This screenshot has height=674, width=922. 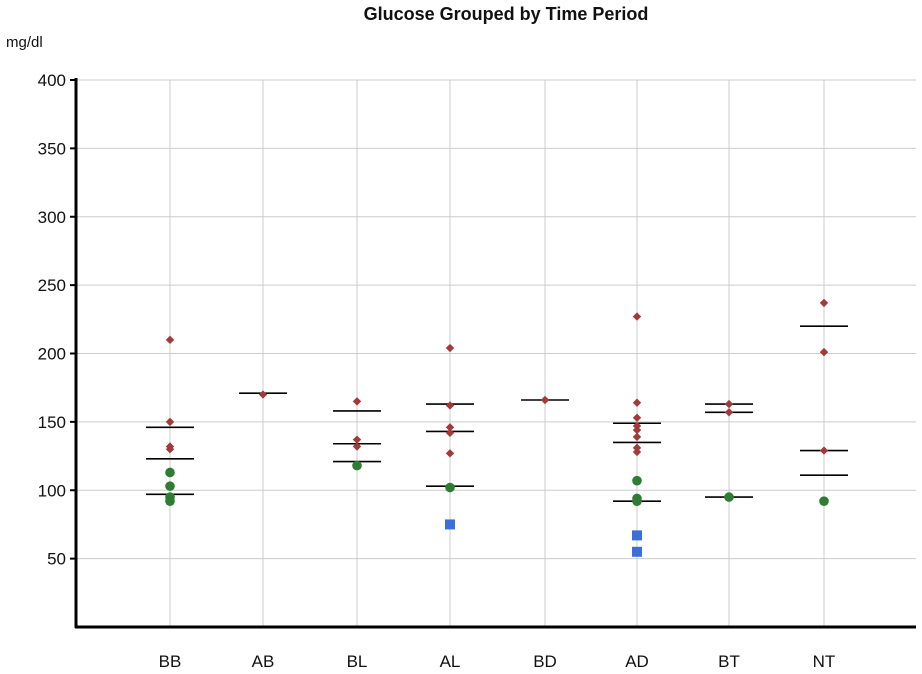 I want to click on x-tick-label-bb: BB, so click(x=170, y=661).